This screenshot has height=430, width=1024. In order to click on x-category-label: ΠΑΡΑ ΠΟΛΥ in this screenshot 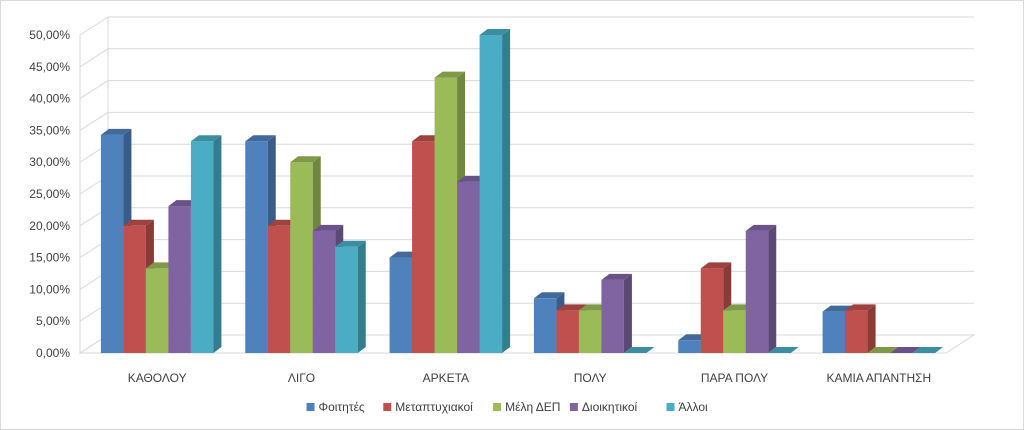, I will do `click(734, 378)`.